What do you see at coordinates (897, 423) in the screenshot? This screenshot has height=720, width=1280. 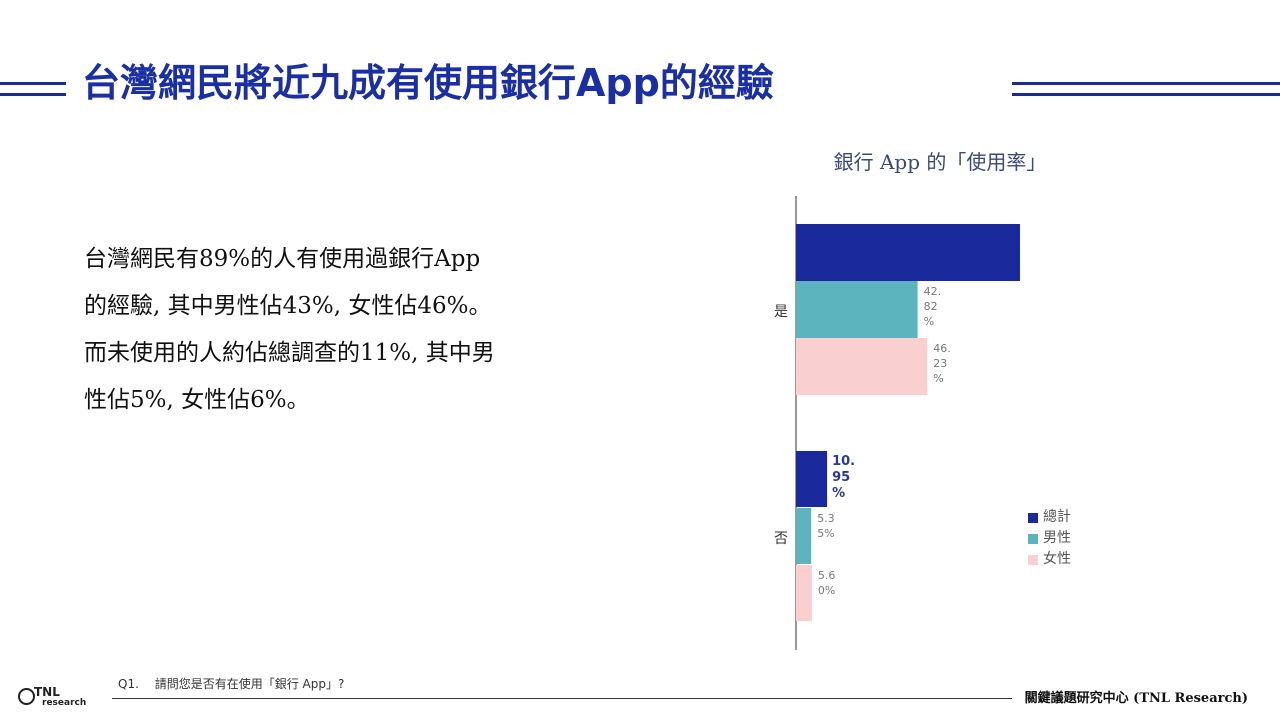 I see `usage-bar-chart: 是89.05%42.82%46.23%否10.95%5.35%5.60%` at bounding box center [897, 423].